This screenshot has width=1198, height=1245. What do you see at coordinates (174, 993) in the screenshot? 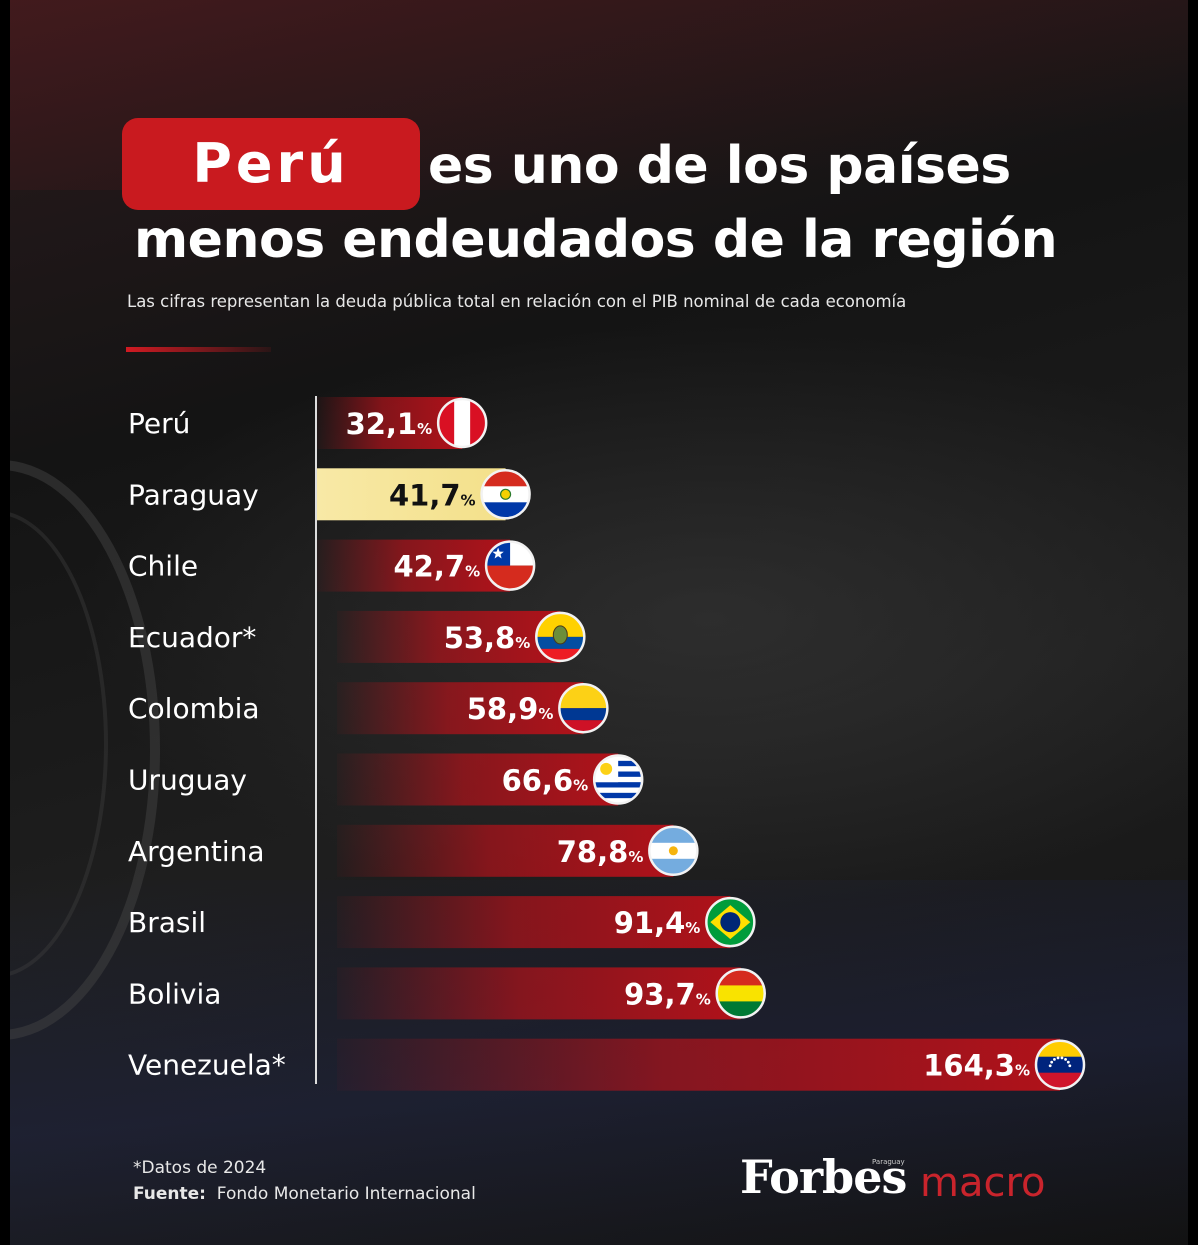
I see `category-label: Bolivia` at bounding box center [174, 993].